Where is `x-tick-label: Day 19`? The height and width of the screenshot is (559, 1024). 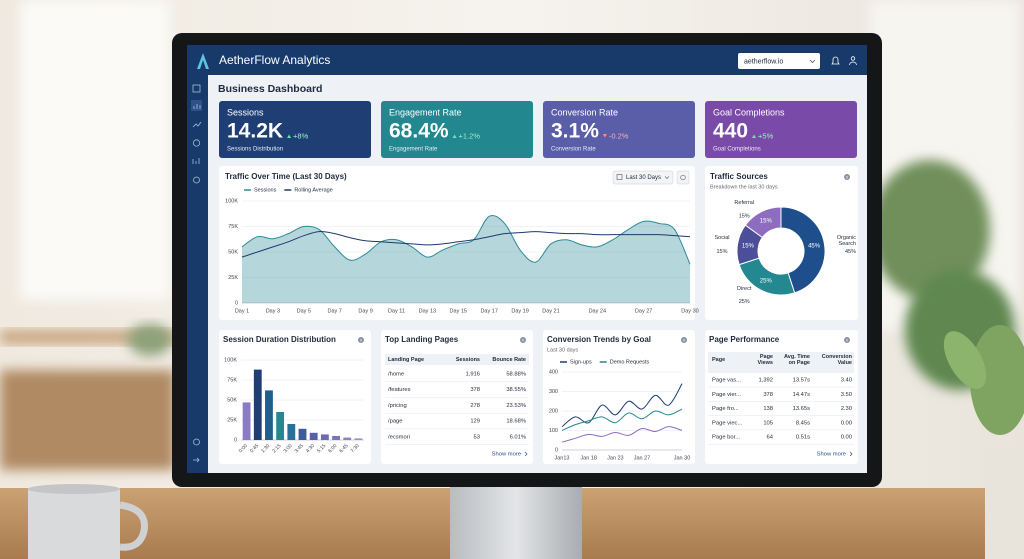
x-tick-label: Day 19 is located at coordinates (519, 311).